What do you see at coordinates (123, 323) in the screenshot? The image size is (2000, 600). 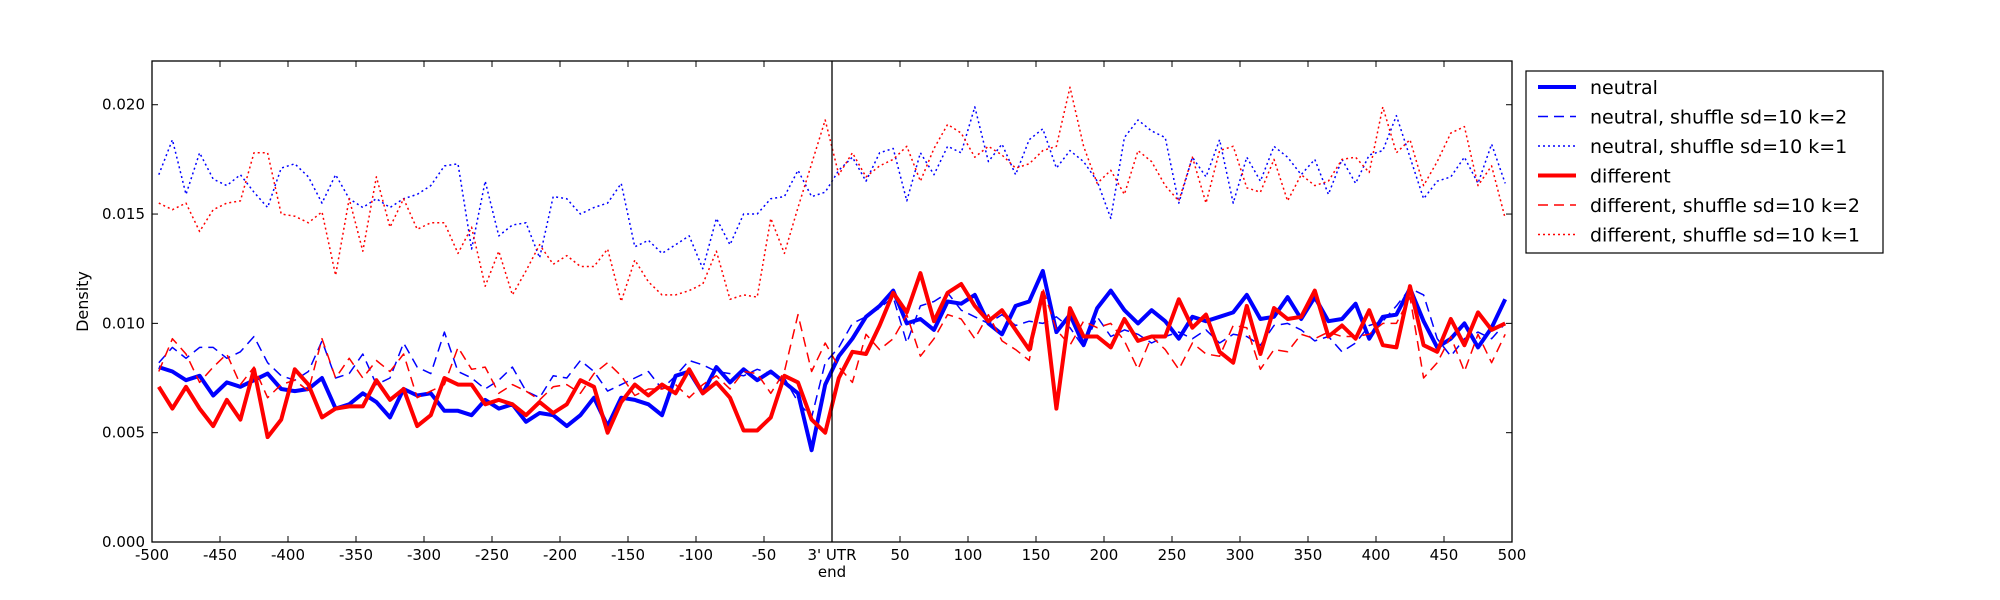 I see `y-tick-label: 0.010` at bounding box center [123, 323].